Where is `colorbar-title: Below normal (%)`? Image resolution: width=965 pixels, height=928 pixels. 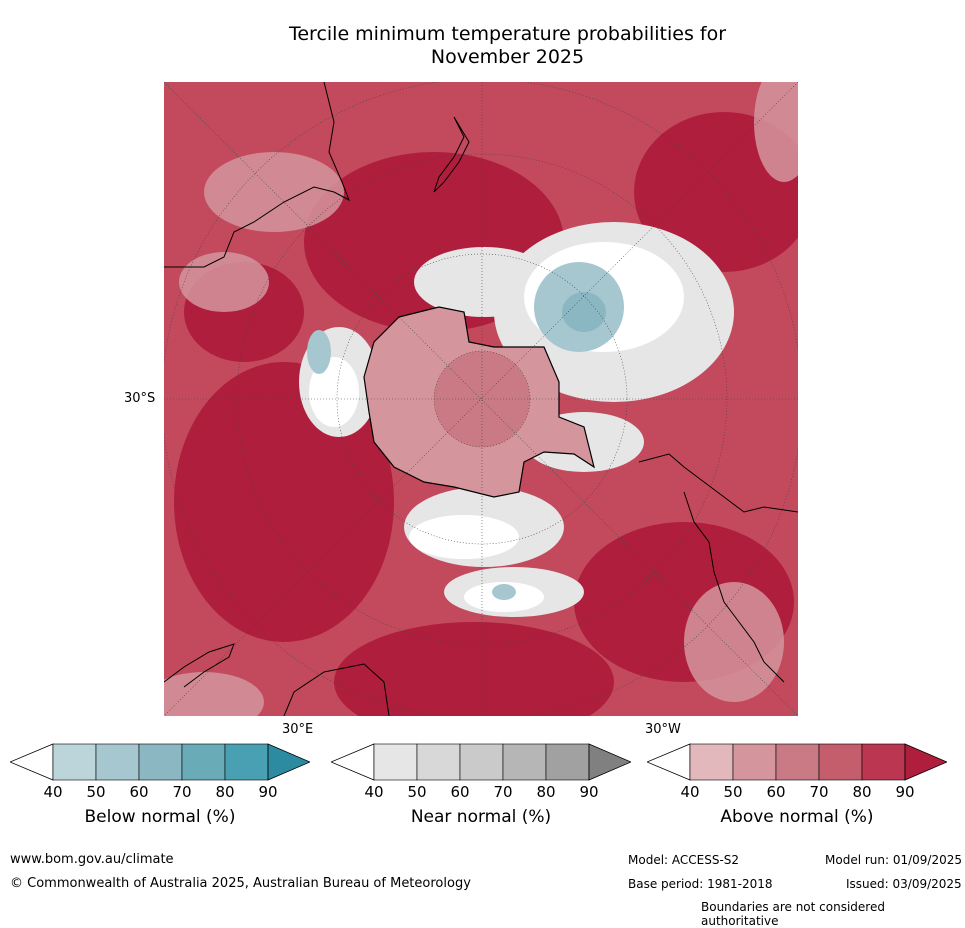
colorbar-title: Below normal (%) is located at coordinates (160, 817).